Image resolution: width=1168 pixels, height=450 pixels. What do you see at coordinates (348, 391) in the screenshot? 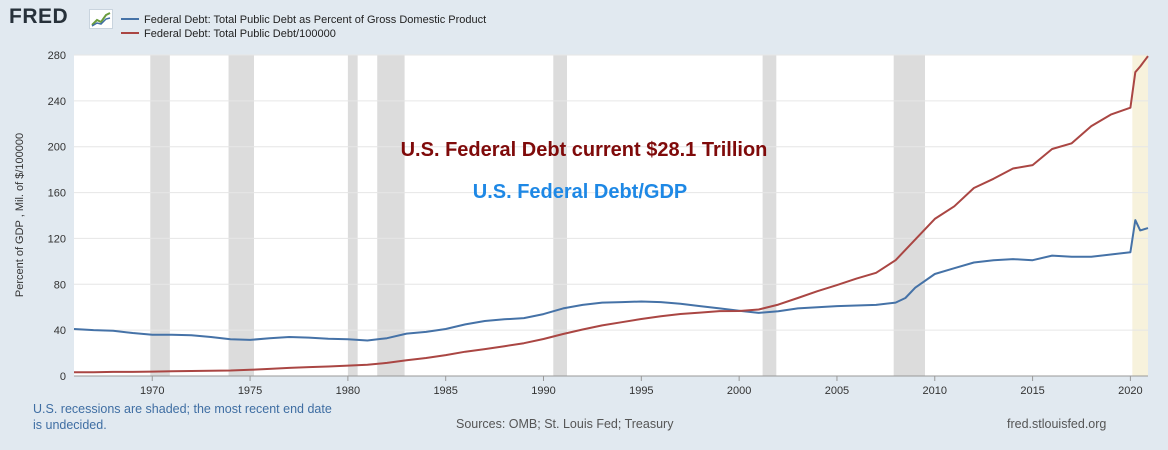
I see `x-tick-label: 1980` at bounding box center [348, 391].